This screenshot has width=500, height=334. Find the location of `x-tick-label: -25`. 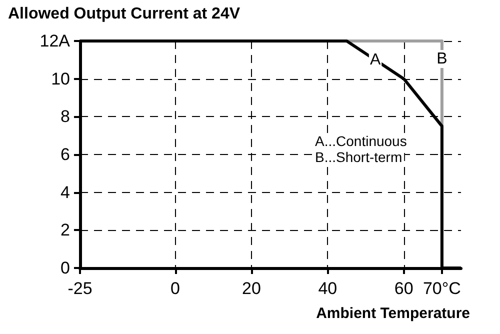

x-tick-label: -25 is located at coordinates (80, 288).